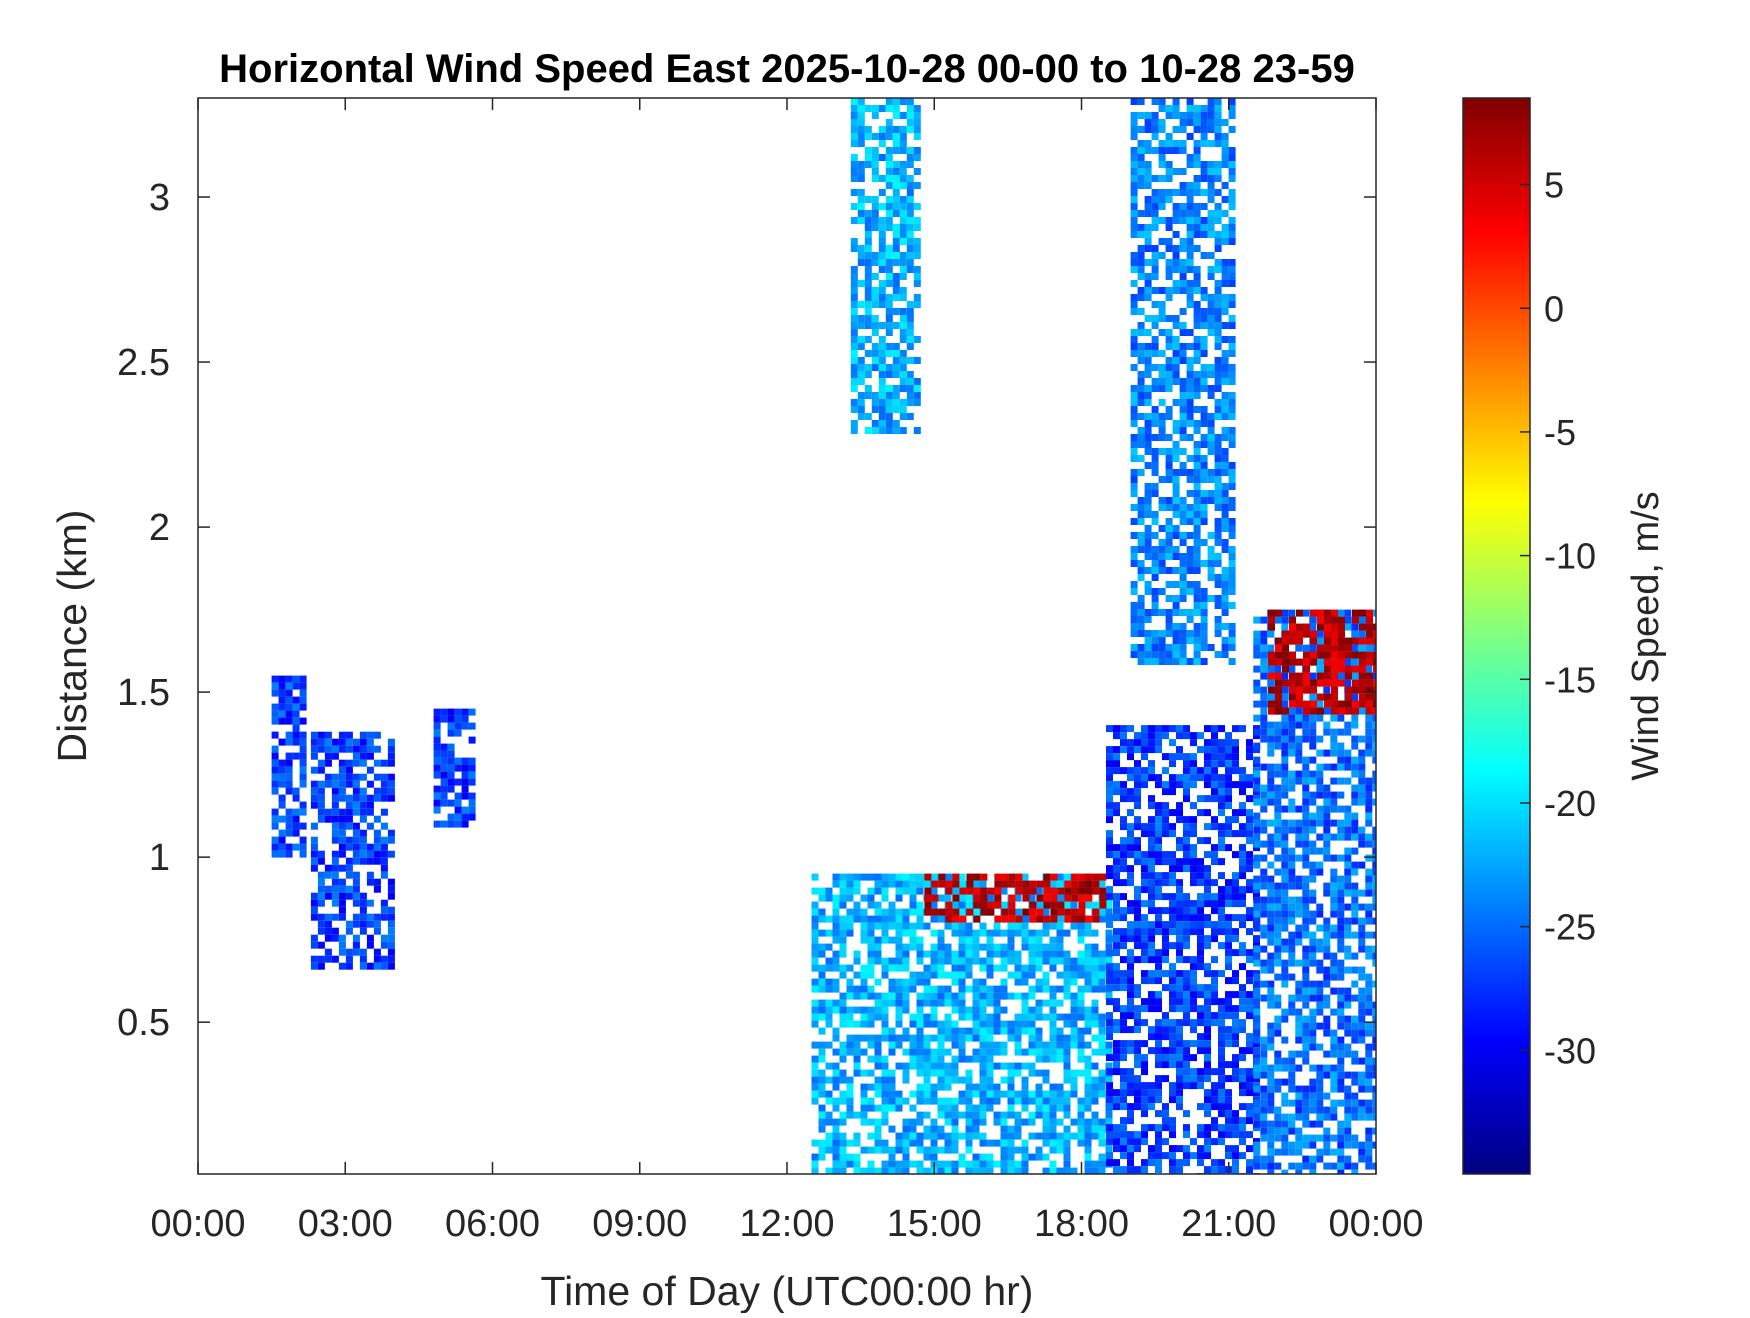 This screenshot has height=1318, width=1750. Describe the element at coordinates (1646, 635) in the screenshot. I see `colorbar-label: Wind Speed, m/s` at that location.